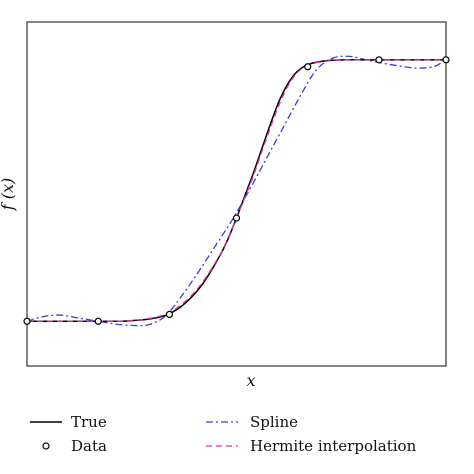  What do you see at coordinates (333, 446) in the screenshot?
I see `legend-label-hermite: Hermite interpolation` at bounding box center [333, 446].